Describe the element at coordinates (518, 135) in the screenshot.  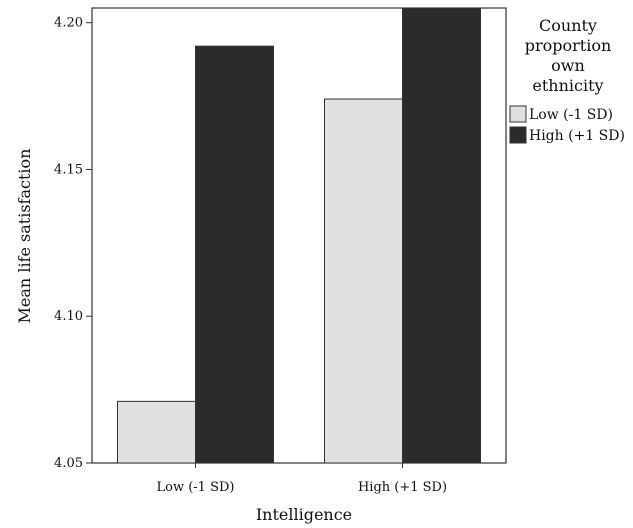
I see `legend-swatch-high` at that location.